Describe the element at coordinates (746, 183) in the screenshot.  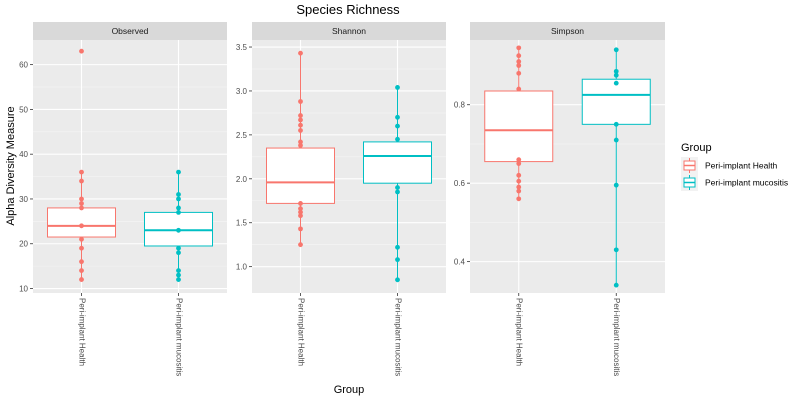
I see `legend-item-label: Peri-implant mucositis` at that location.